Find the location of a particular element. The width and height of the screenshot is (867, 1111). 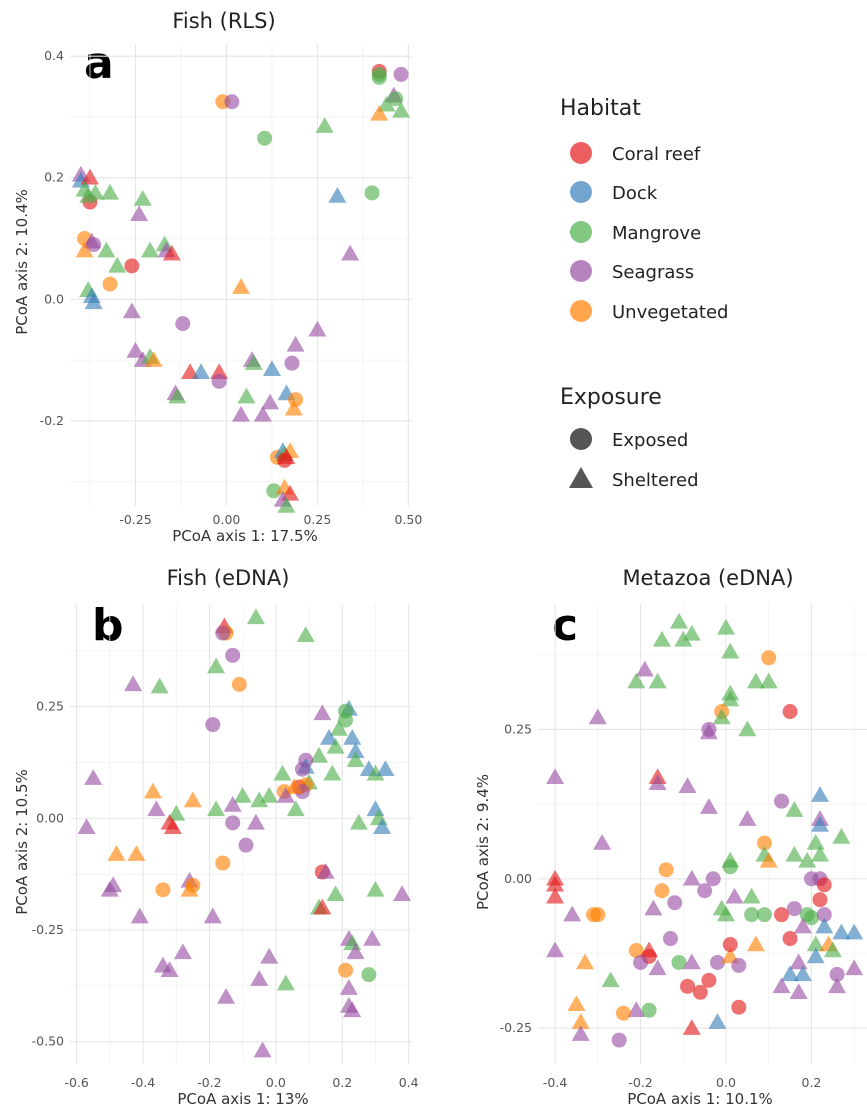

legend-habitat-title: Habitat is located at coordinates (600, 108).